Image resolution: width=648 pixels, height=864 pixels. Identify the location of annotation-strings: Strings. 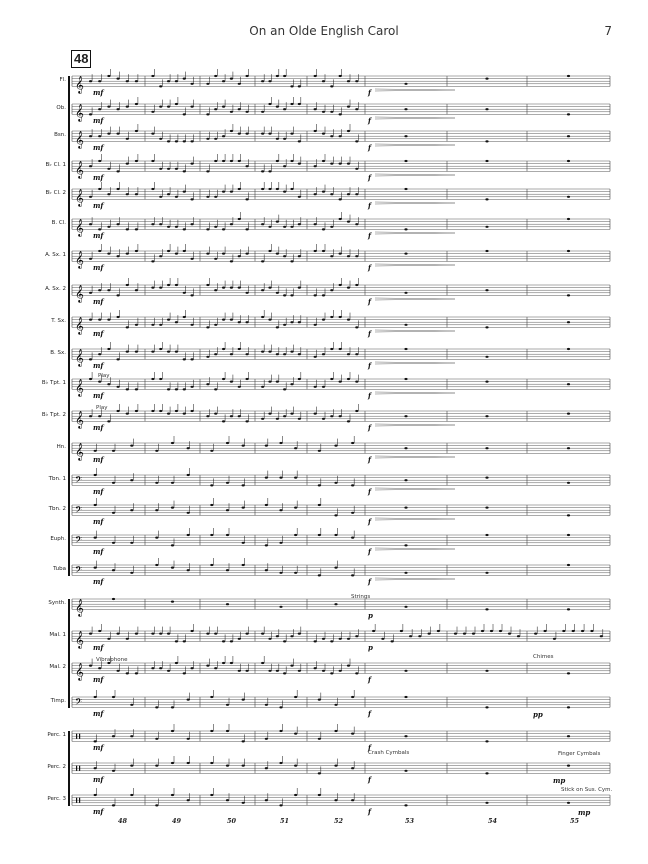
(361, 597).